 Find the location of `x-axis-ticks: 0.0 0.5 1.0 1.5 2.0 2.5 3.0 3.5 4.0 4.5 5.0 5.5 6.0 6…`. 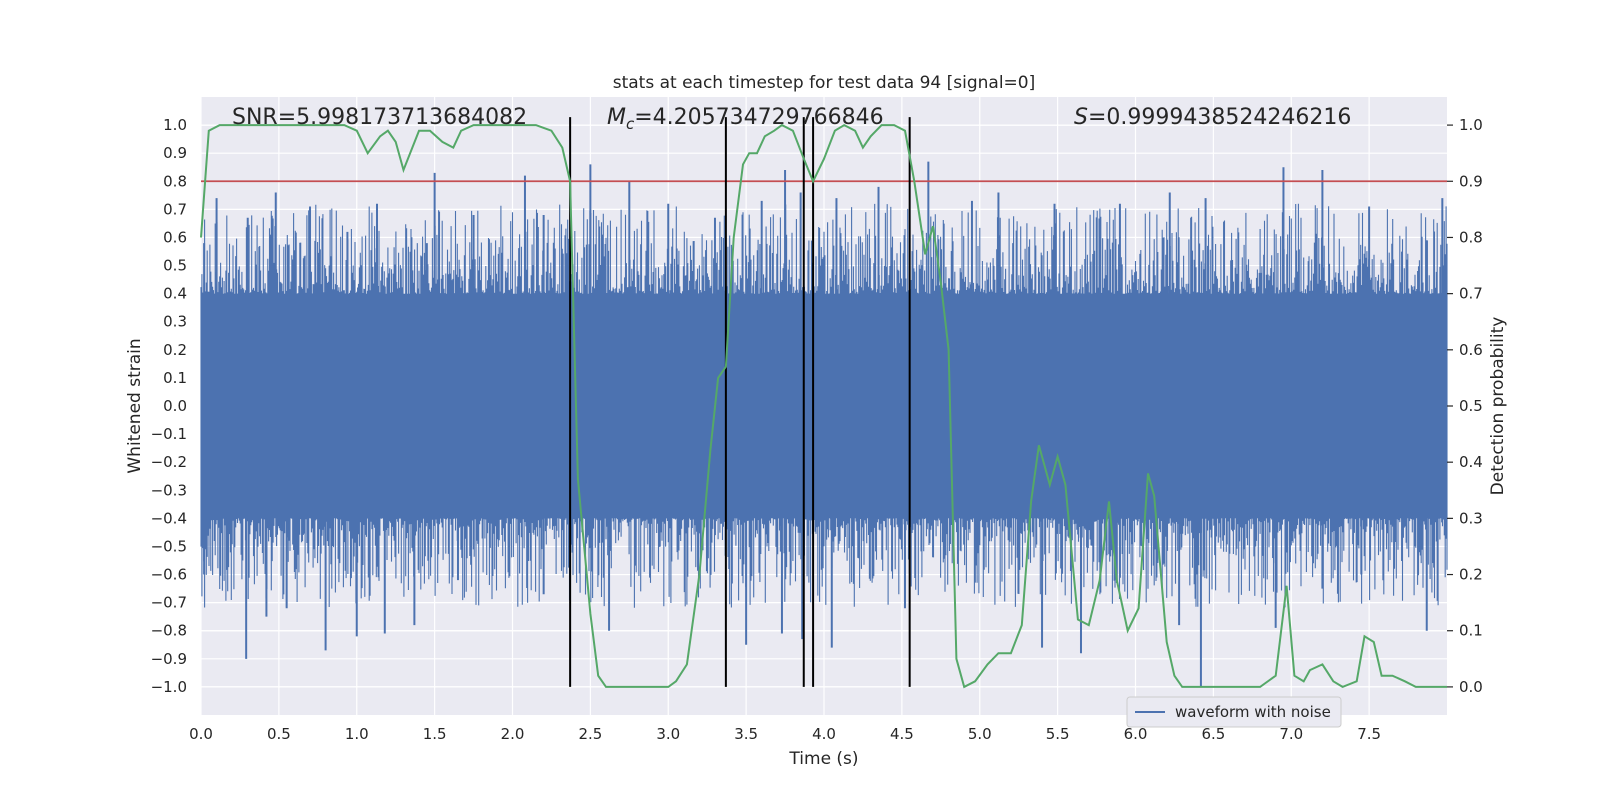

x-axis-ticks: 0.0 0.5 1.0 1.5 2.0 2.5 3.0 3.5 4.0 4.5 5.0 5.5 6.0 6… is located at coordinates (785, 734).